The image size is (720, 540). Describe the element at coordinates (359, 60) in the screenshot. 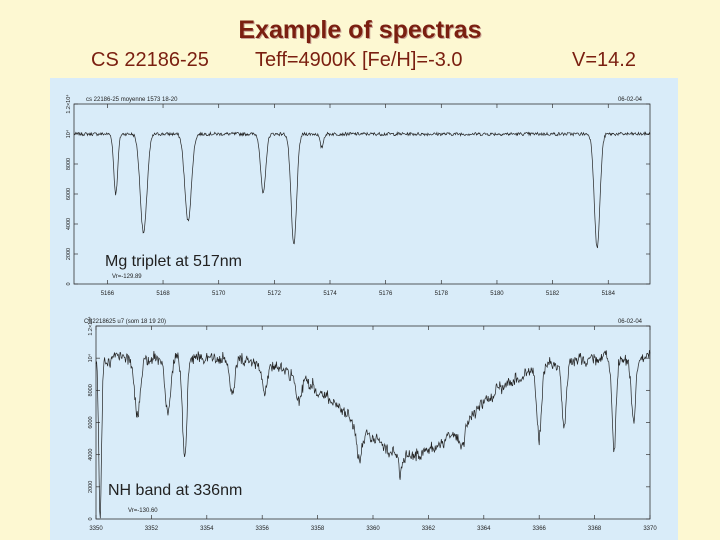

I see `subtitle-parameters: Teff=4900K [Fe/H]=-3.0` at that location.